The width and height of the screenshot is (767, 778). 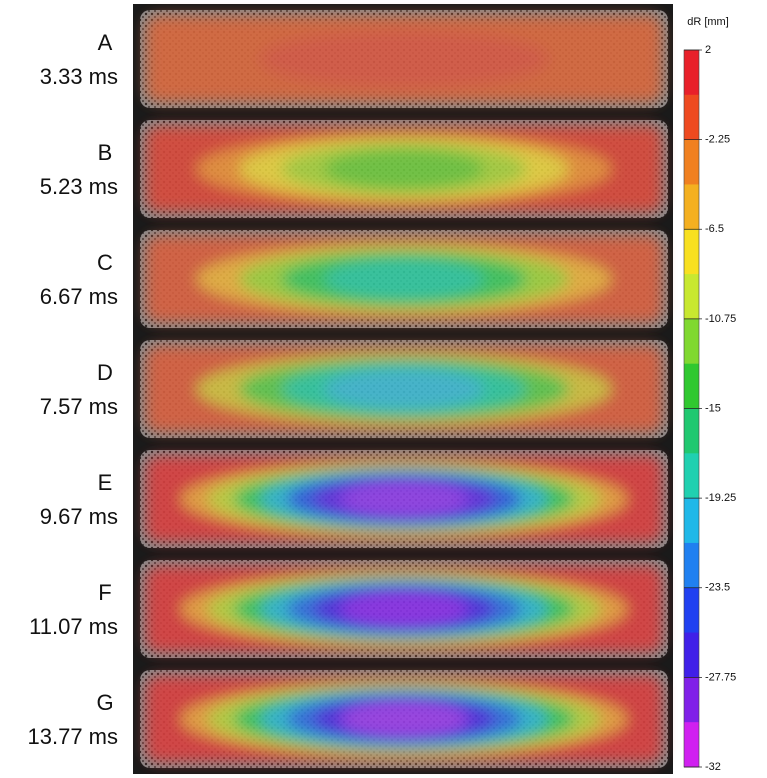 What do you see at coordinates (73, 626) in the screenshot?
I see `panel-time: 11.07 ms` at bounding box center [73, 626].